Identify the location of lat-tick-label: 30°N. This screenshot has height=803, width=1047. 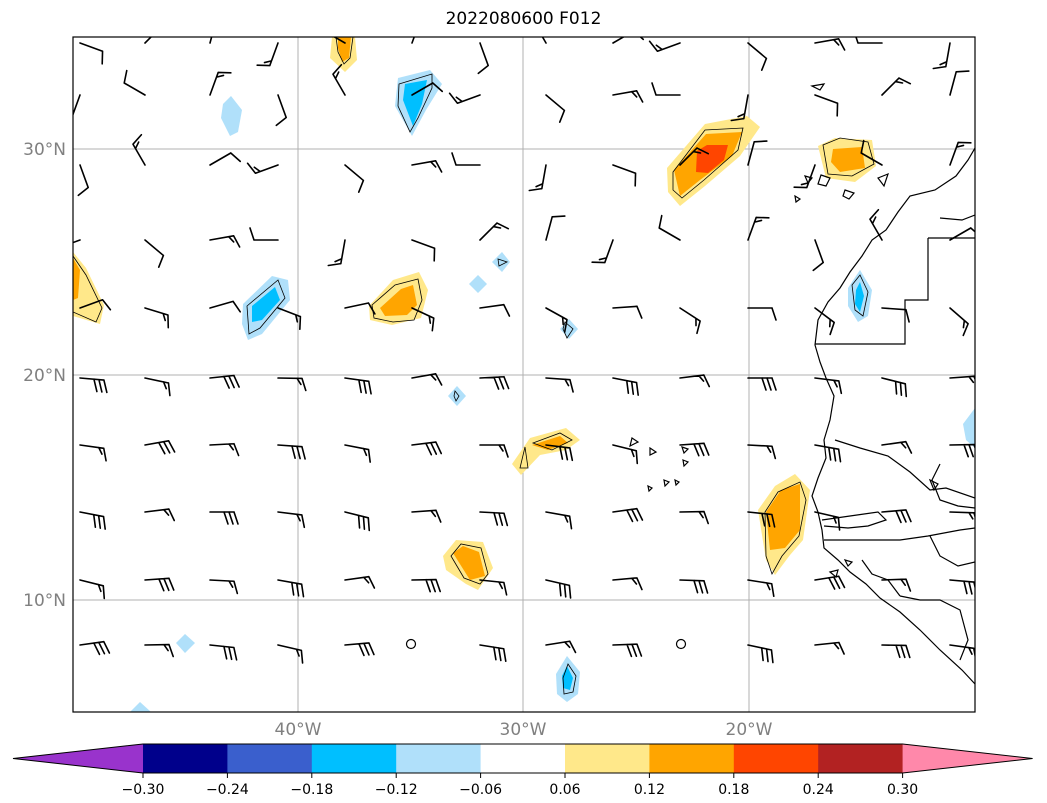
(44, 150).